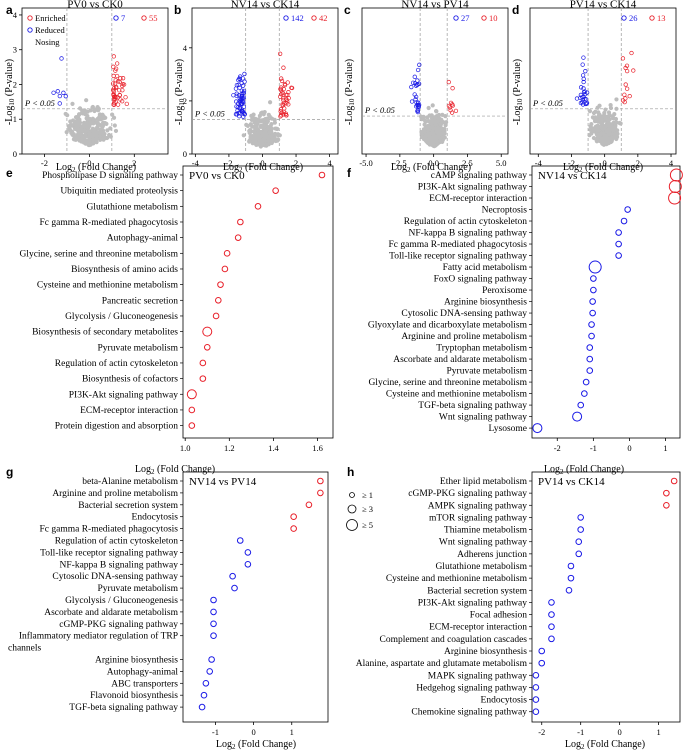 This screenshot has width=685, height=752. What do you see at coordinates (185, 48) in the screenshot?
I see `y-tick-label: 4` at bounding box center [185, 48].